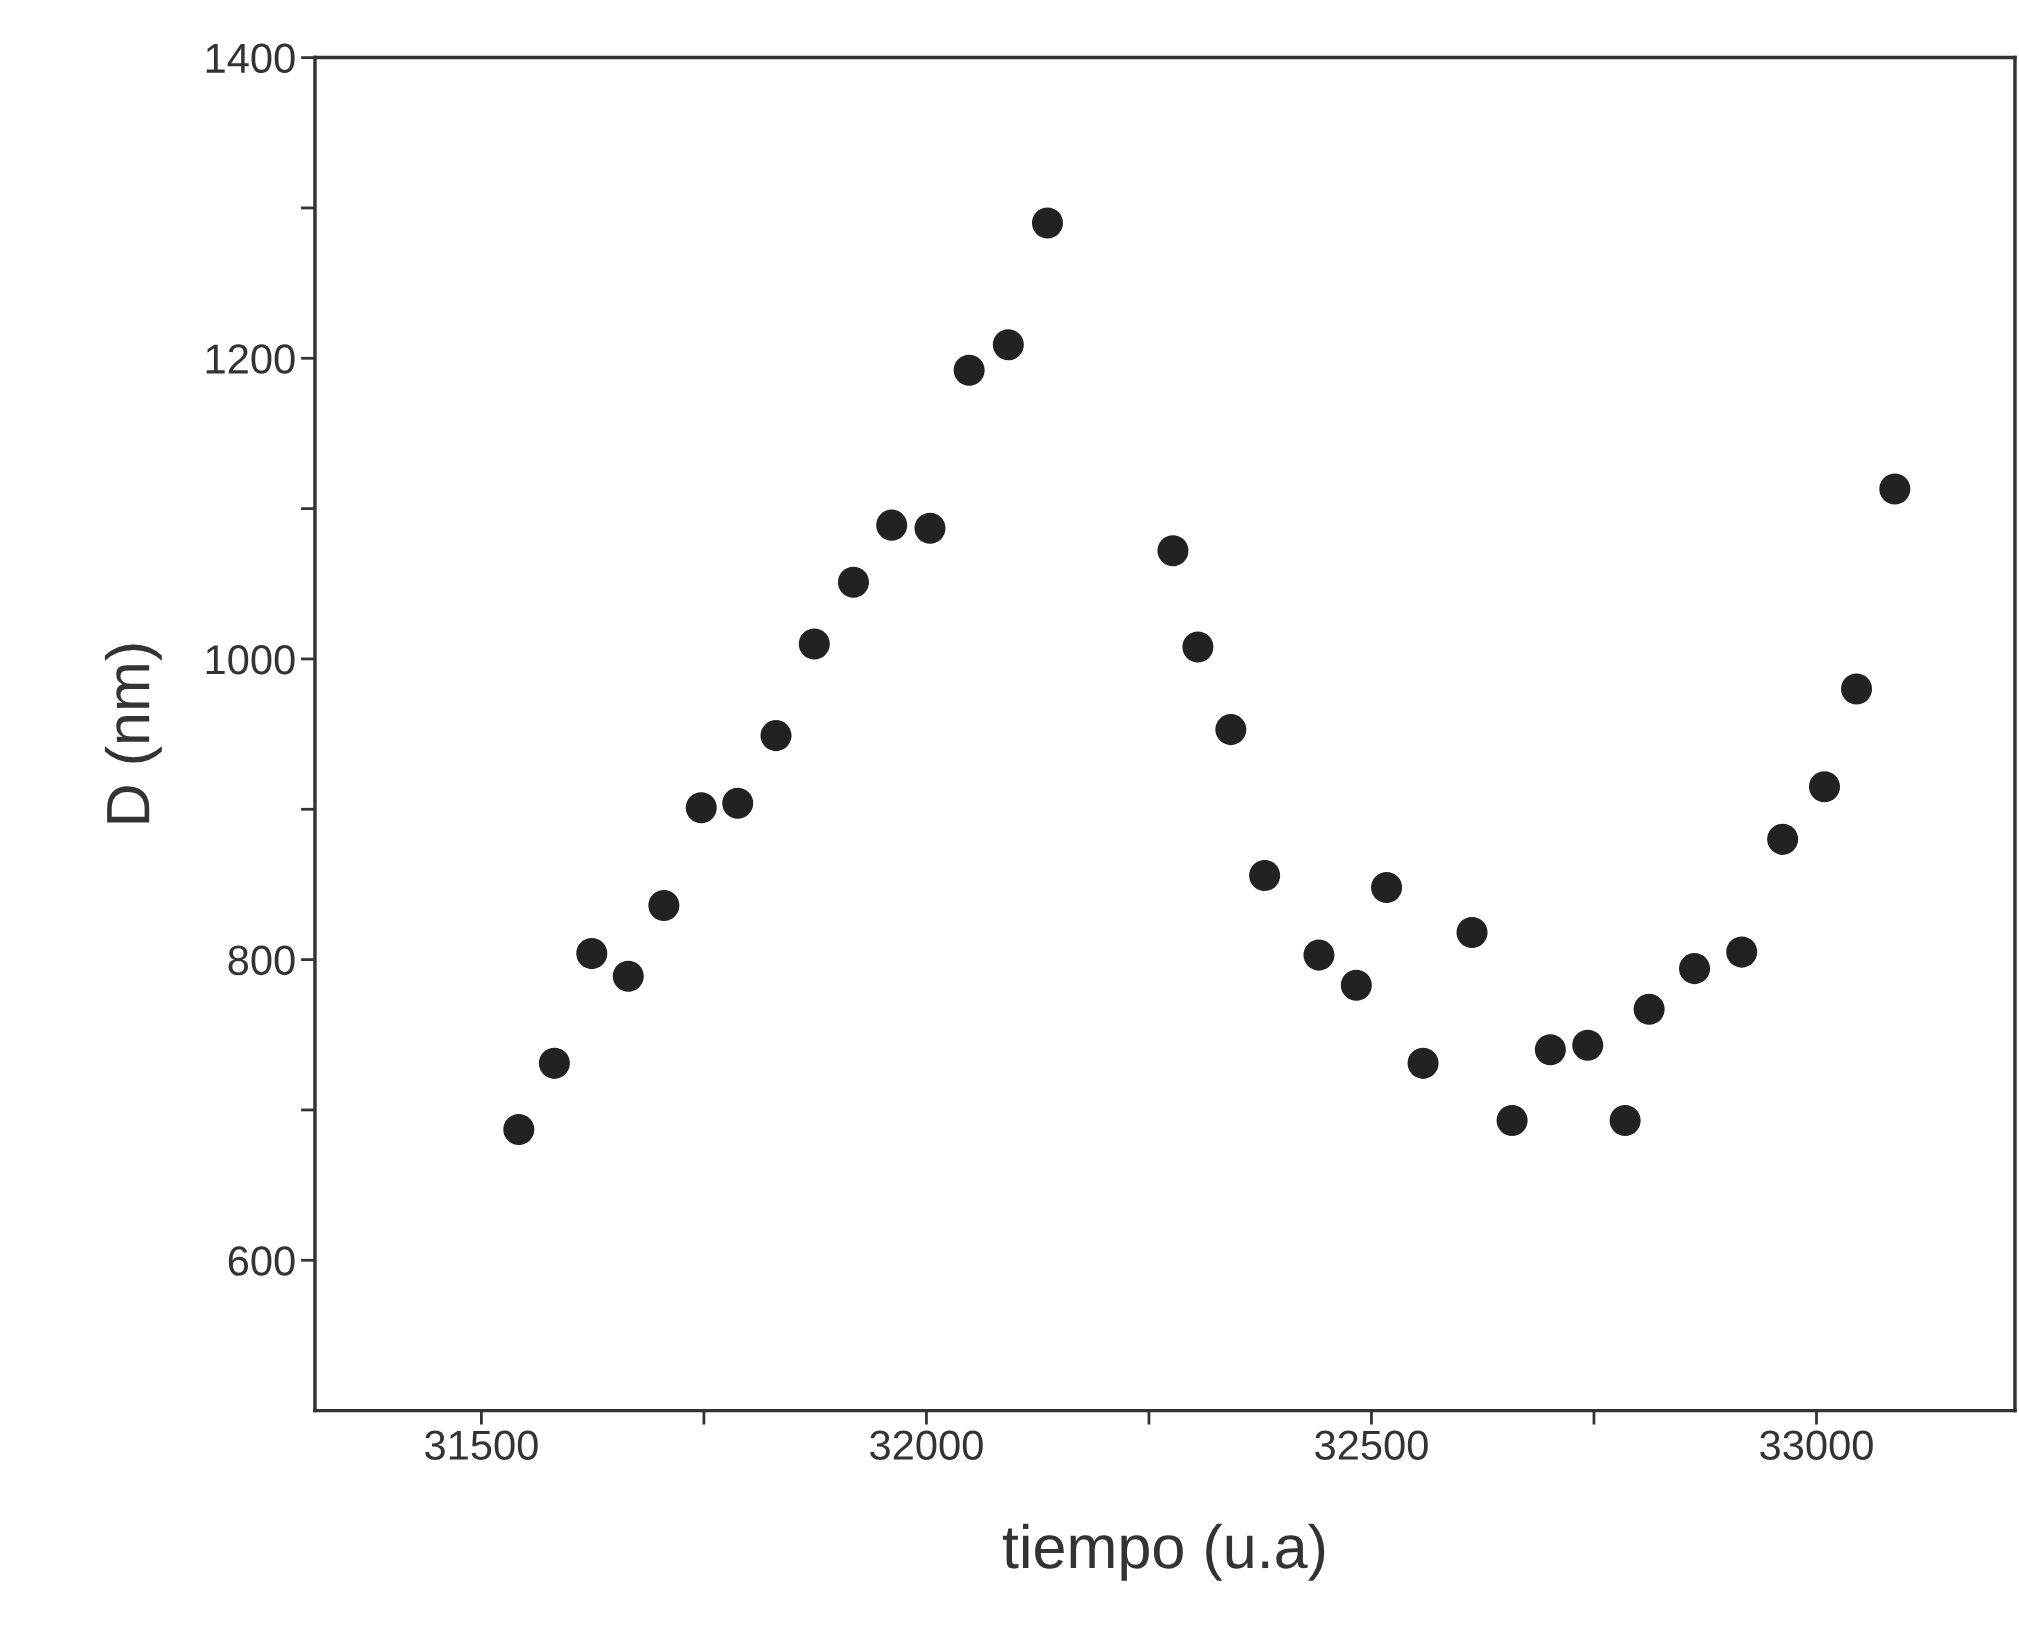 The image size is (2019, 1646). What do you see at coordinates (250, 359) in the screenshot?
I see `y-tick-label: 1200` at bounding box center [250, 359].